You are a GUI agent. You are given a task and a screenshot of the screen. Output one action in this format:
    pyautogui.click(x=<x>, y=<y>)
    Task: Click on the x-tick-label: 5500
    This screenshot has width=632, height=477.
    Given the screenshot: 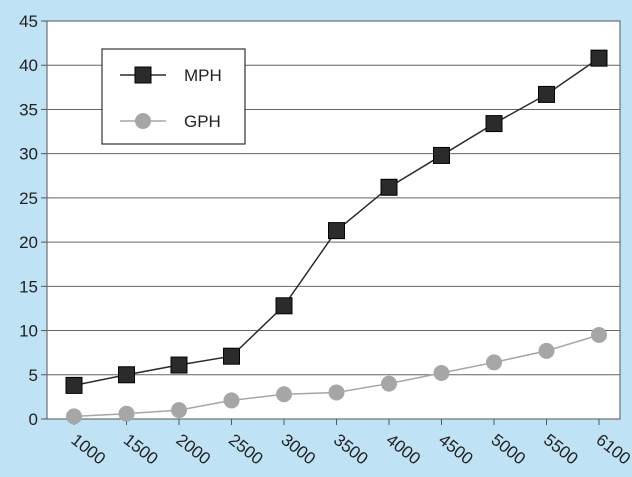 What is the action you would take?
    pyautogui.click(x=561, y=449)
    